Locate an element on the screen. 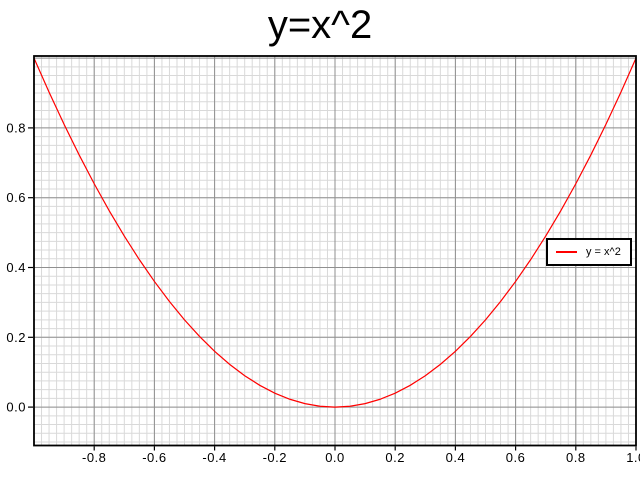 This screenshot has width=640, height=480. x-tick-label: 0.8 is located at coordinates (576, 457).